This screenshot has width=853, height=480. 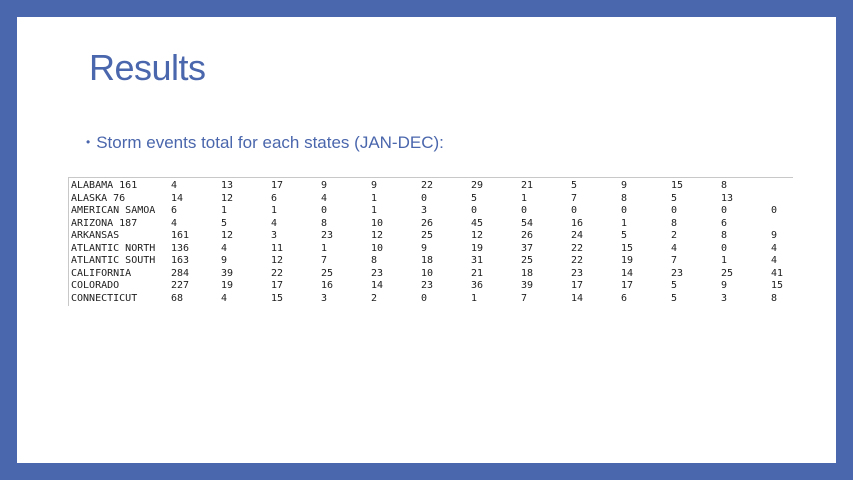 I want to click on state-cell: ALASKA 76, so click(x=98, y=198).